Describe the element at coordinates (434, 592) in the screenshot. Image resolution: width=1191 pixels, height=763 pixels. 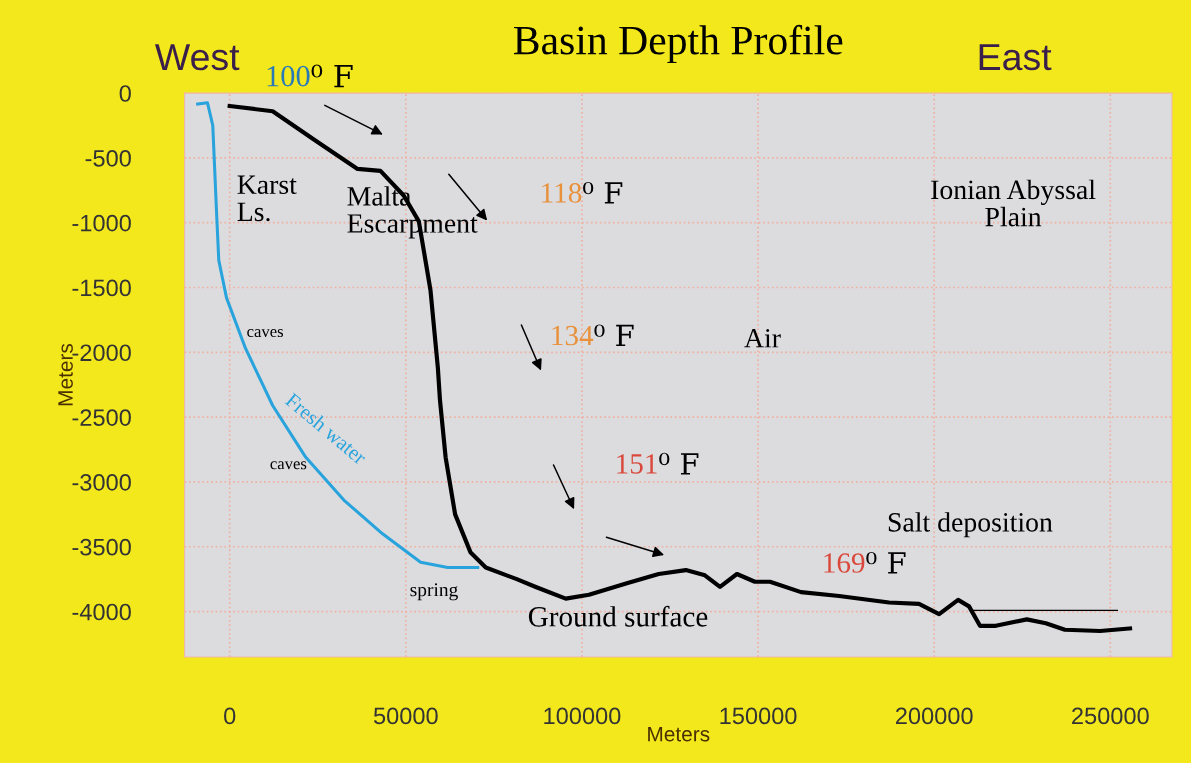
I see `annotation: spring` at that location.